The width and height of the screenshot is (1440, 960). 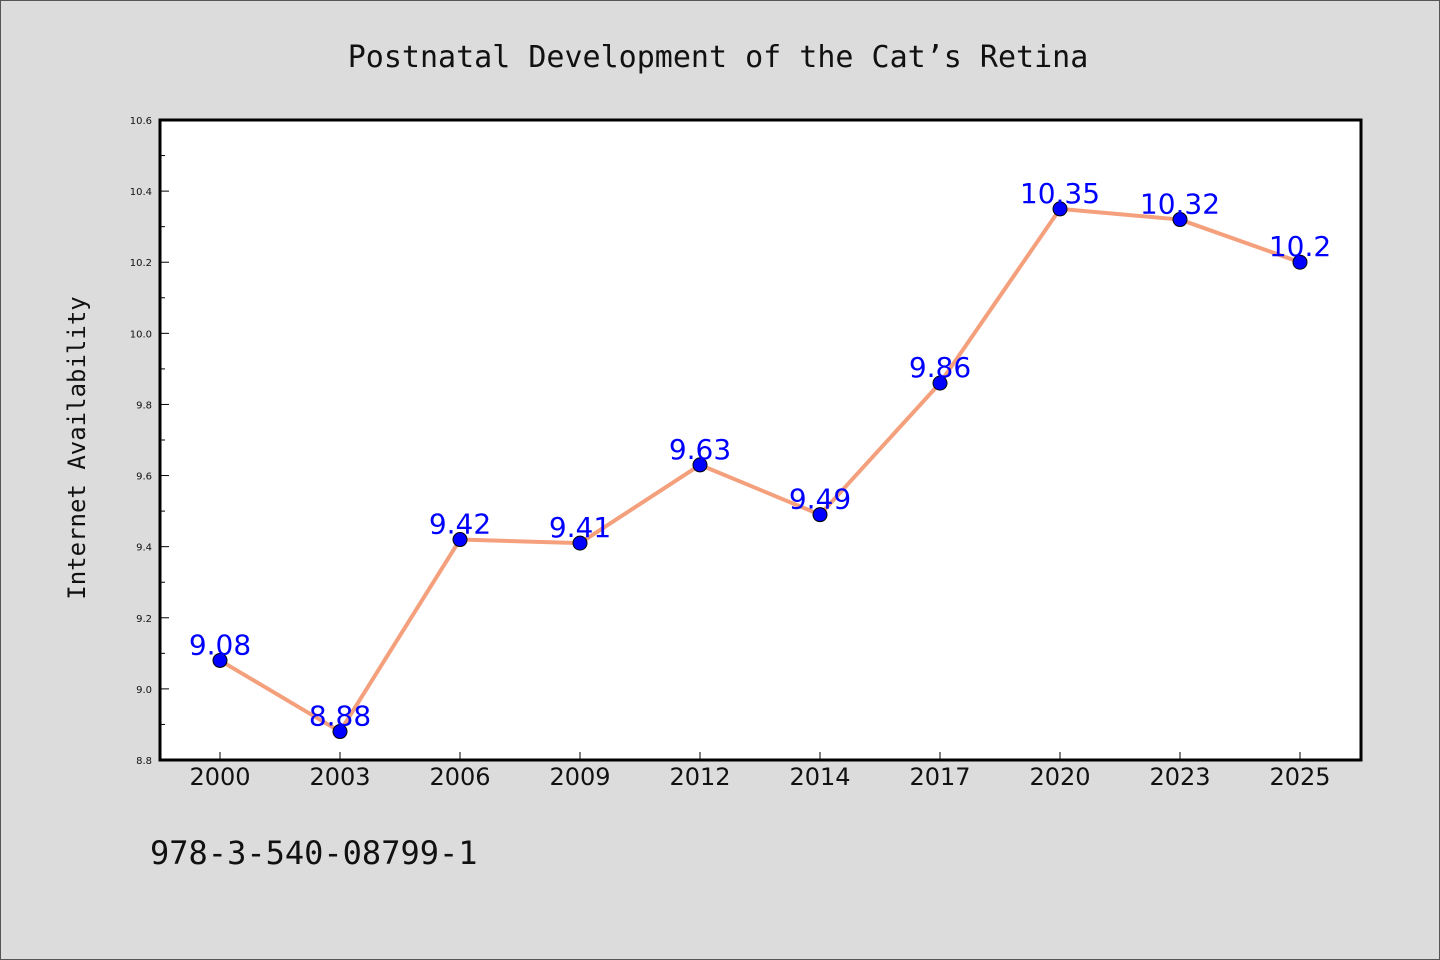 What do you see at coordinates (699, 777) in the screenshot?
I see `x-tick-label: 2012` at bounding box center [699, 777].